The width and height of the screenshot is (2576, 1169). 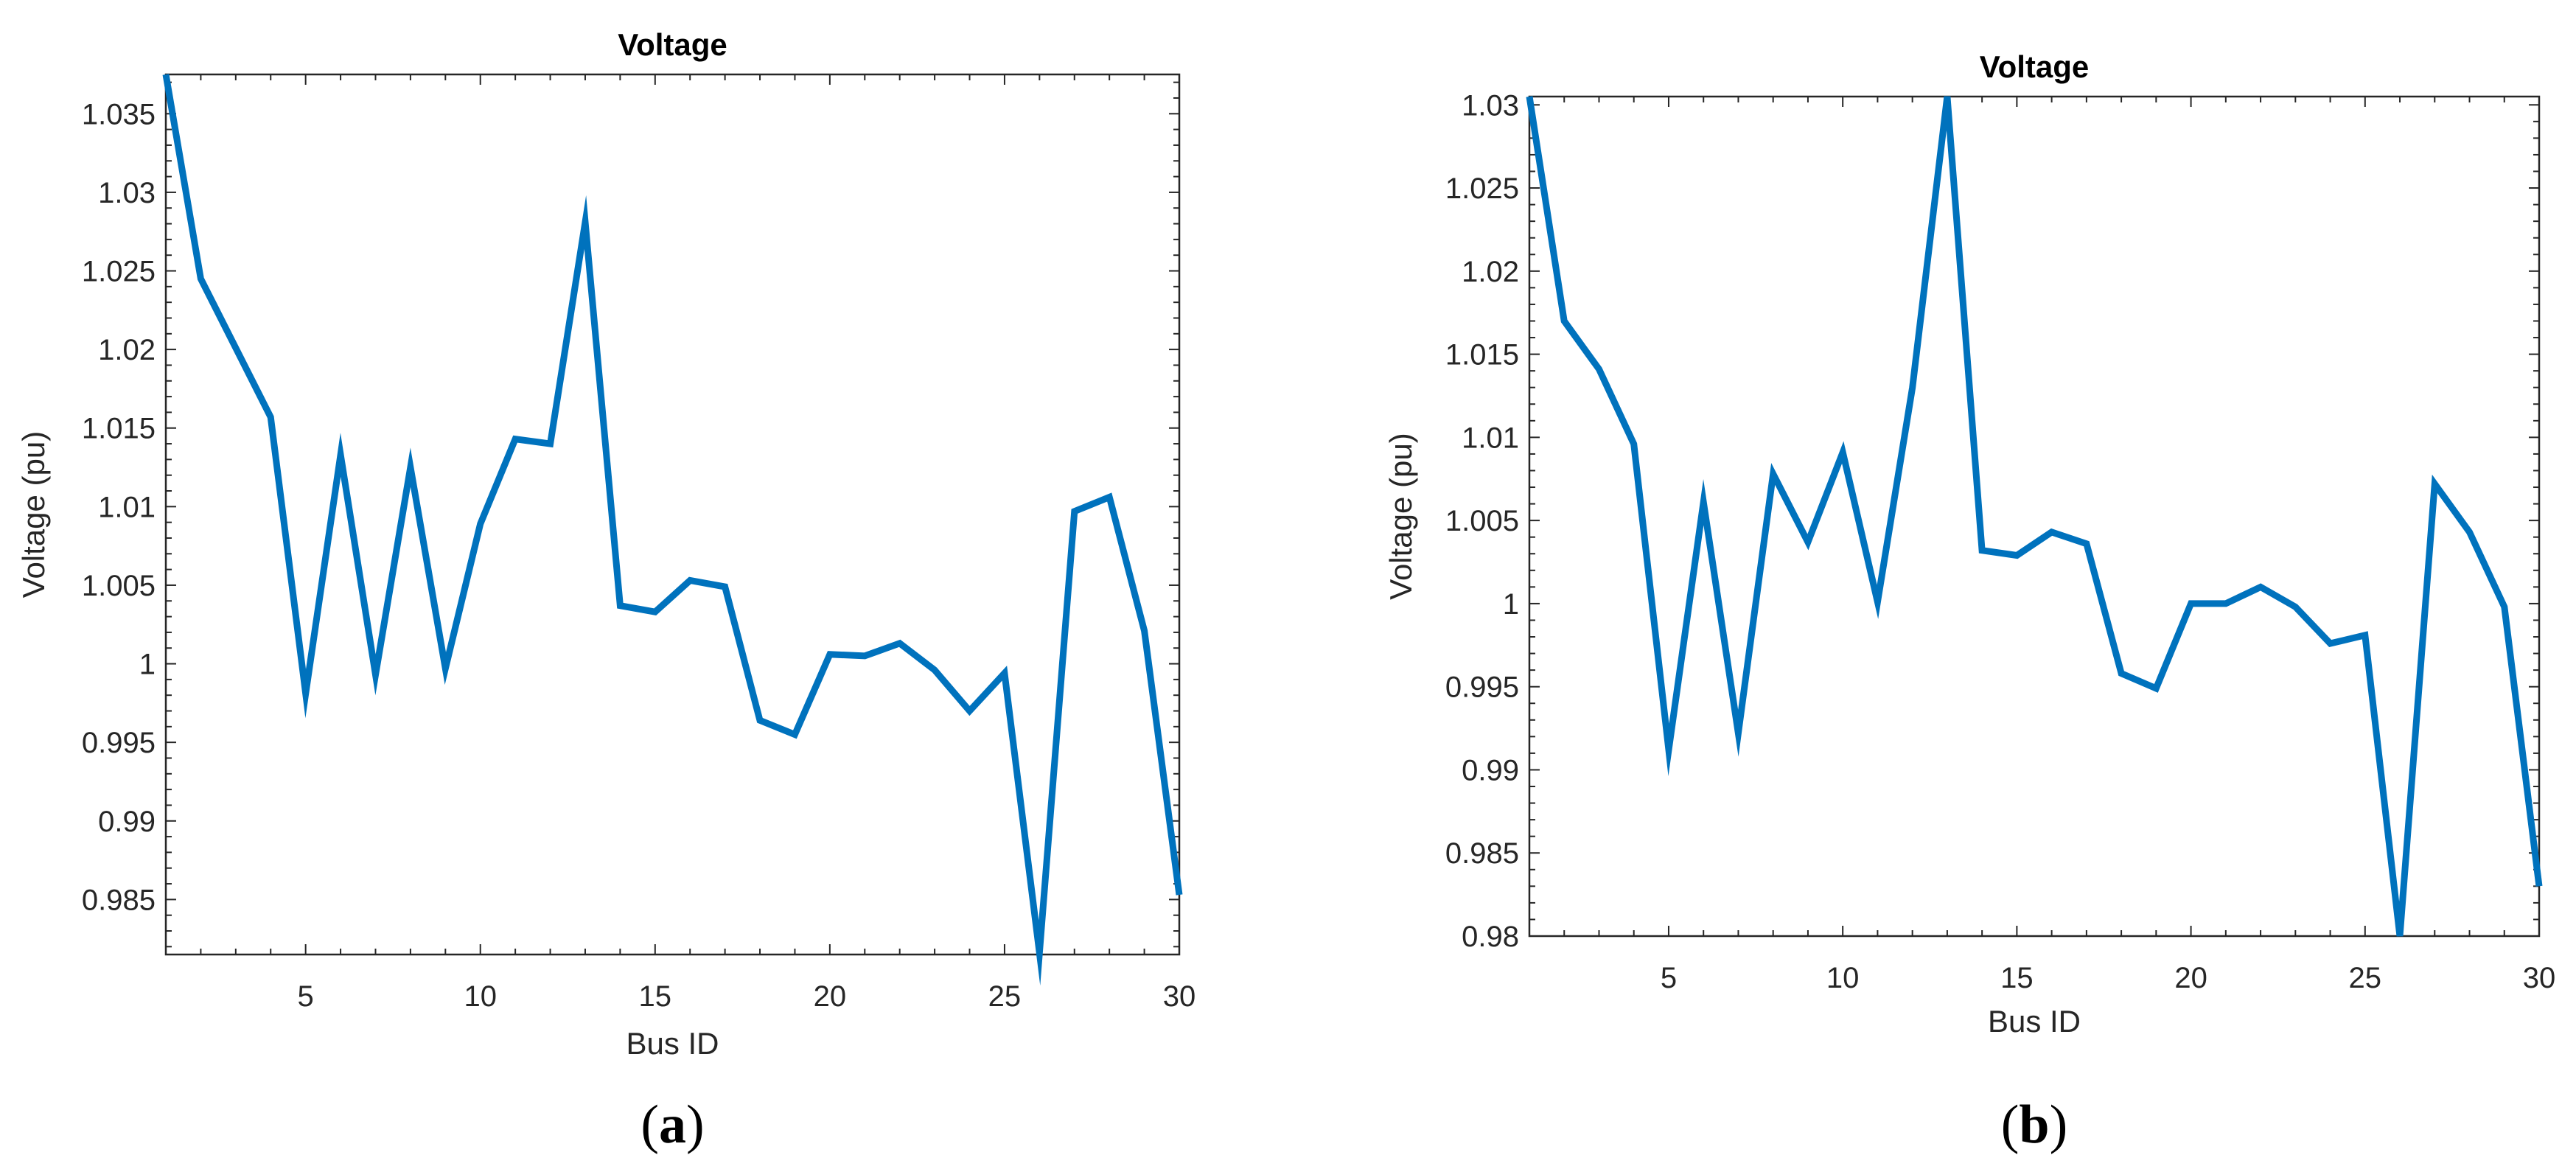 I want to click on y-tick-label: 0.98, so click(x=1490, y=937).